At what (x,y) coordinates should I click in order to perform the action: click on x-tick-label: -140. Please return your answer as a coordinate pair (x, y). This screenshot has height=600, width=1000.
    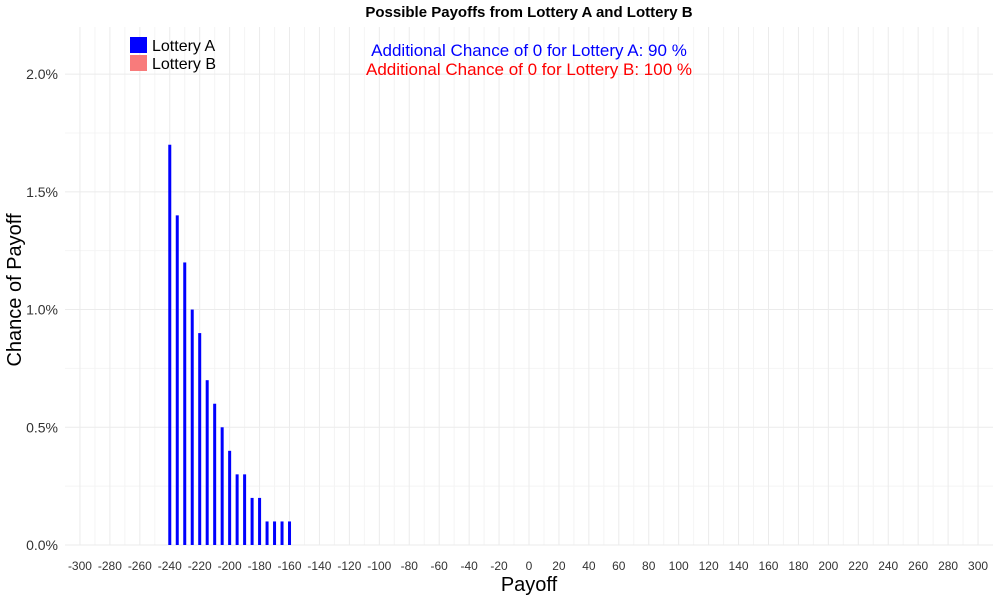
    Looking at the image, I should click on (319, 566).